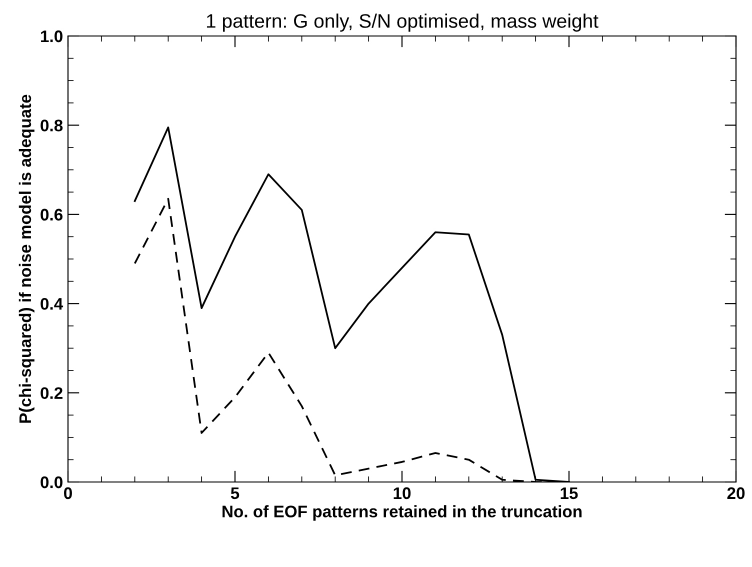  I want to click on x-axis-title: No. of EOF patterns retained in the truncation, so click(402, 513).